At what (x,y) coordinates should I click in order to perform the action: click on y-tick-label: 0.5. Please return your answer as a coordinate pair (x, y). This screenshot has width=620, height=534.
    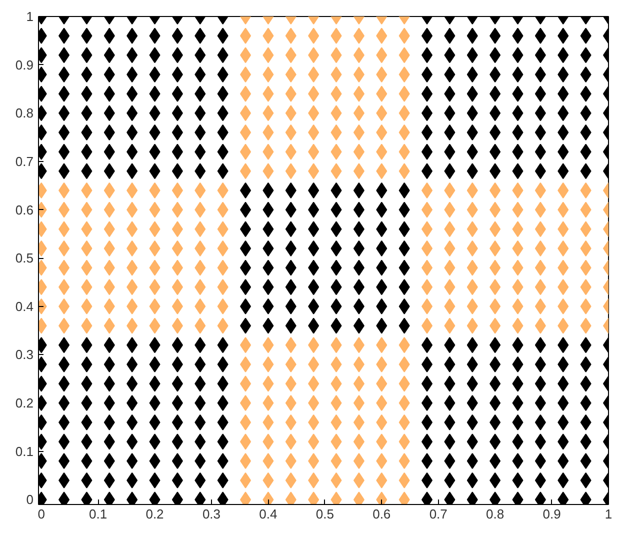
    Looking at the image, I should click on (24, 258).